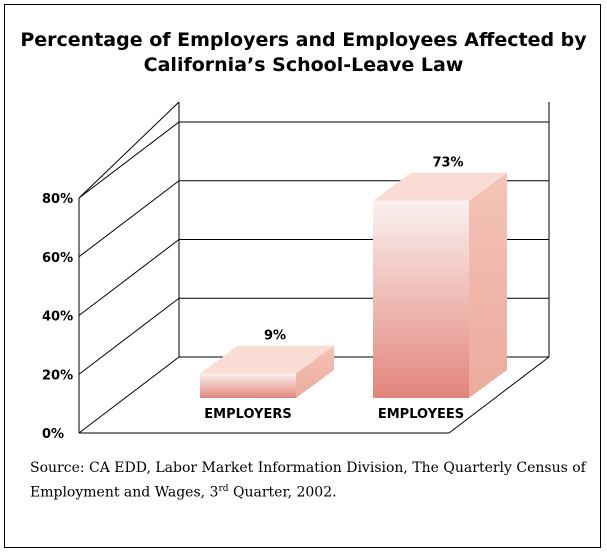 Image resolution: width=607 pixels, height=552 pixels. What do you see at coordinates (57, 375) in the screenshot?
I see `y-tick-label: 20%` at bounding box center [57, 375].